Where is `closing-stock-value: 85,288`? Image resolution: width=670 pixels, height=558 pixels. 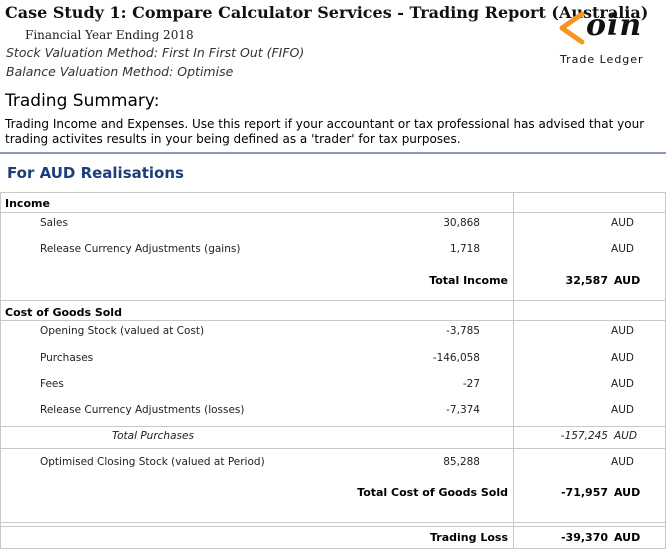
closing-stock-value: 85,288 is located at coordinates (461, 462).